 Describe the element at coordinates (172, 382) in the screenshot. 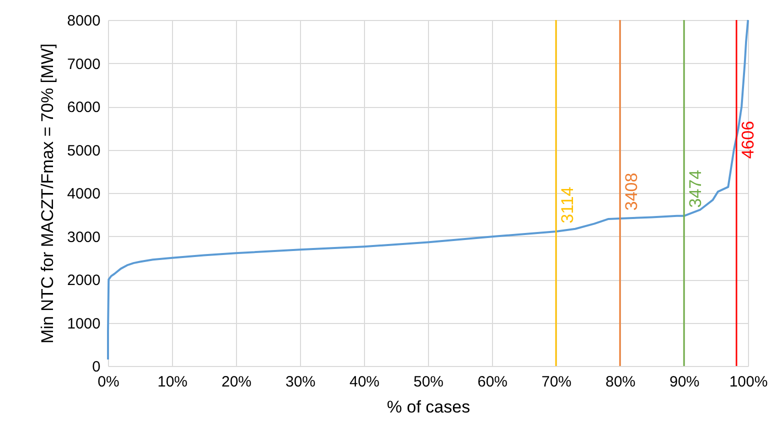

I see `x-tick-label: 10%` at that location.